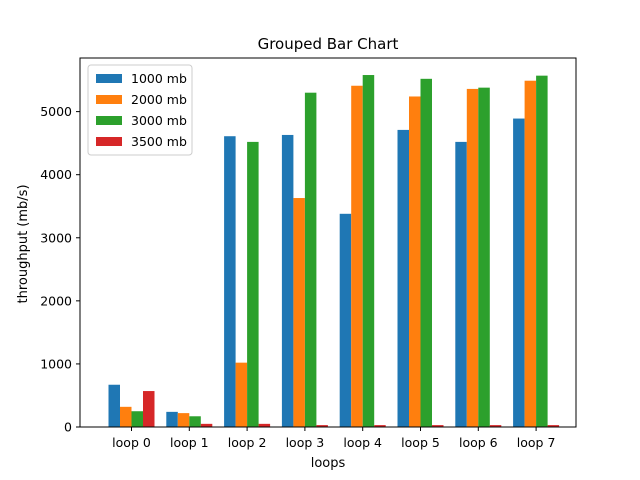  I want to click on x-tick-label: loop 5, so click(420, 442).